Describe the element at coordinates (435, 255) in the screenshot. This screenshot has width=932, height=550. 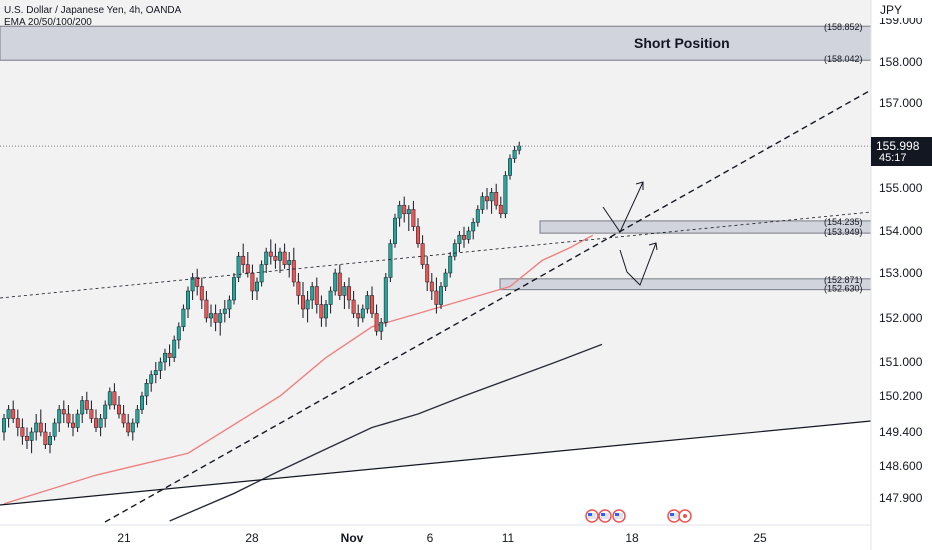
I see `upper-trendline` at that location.